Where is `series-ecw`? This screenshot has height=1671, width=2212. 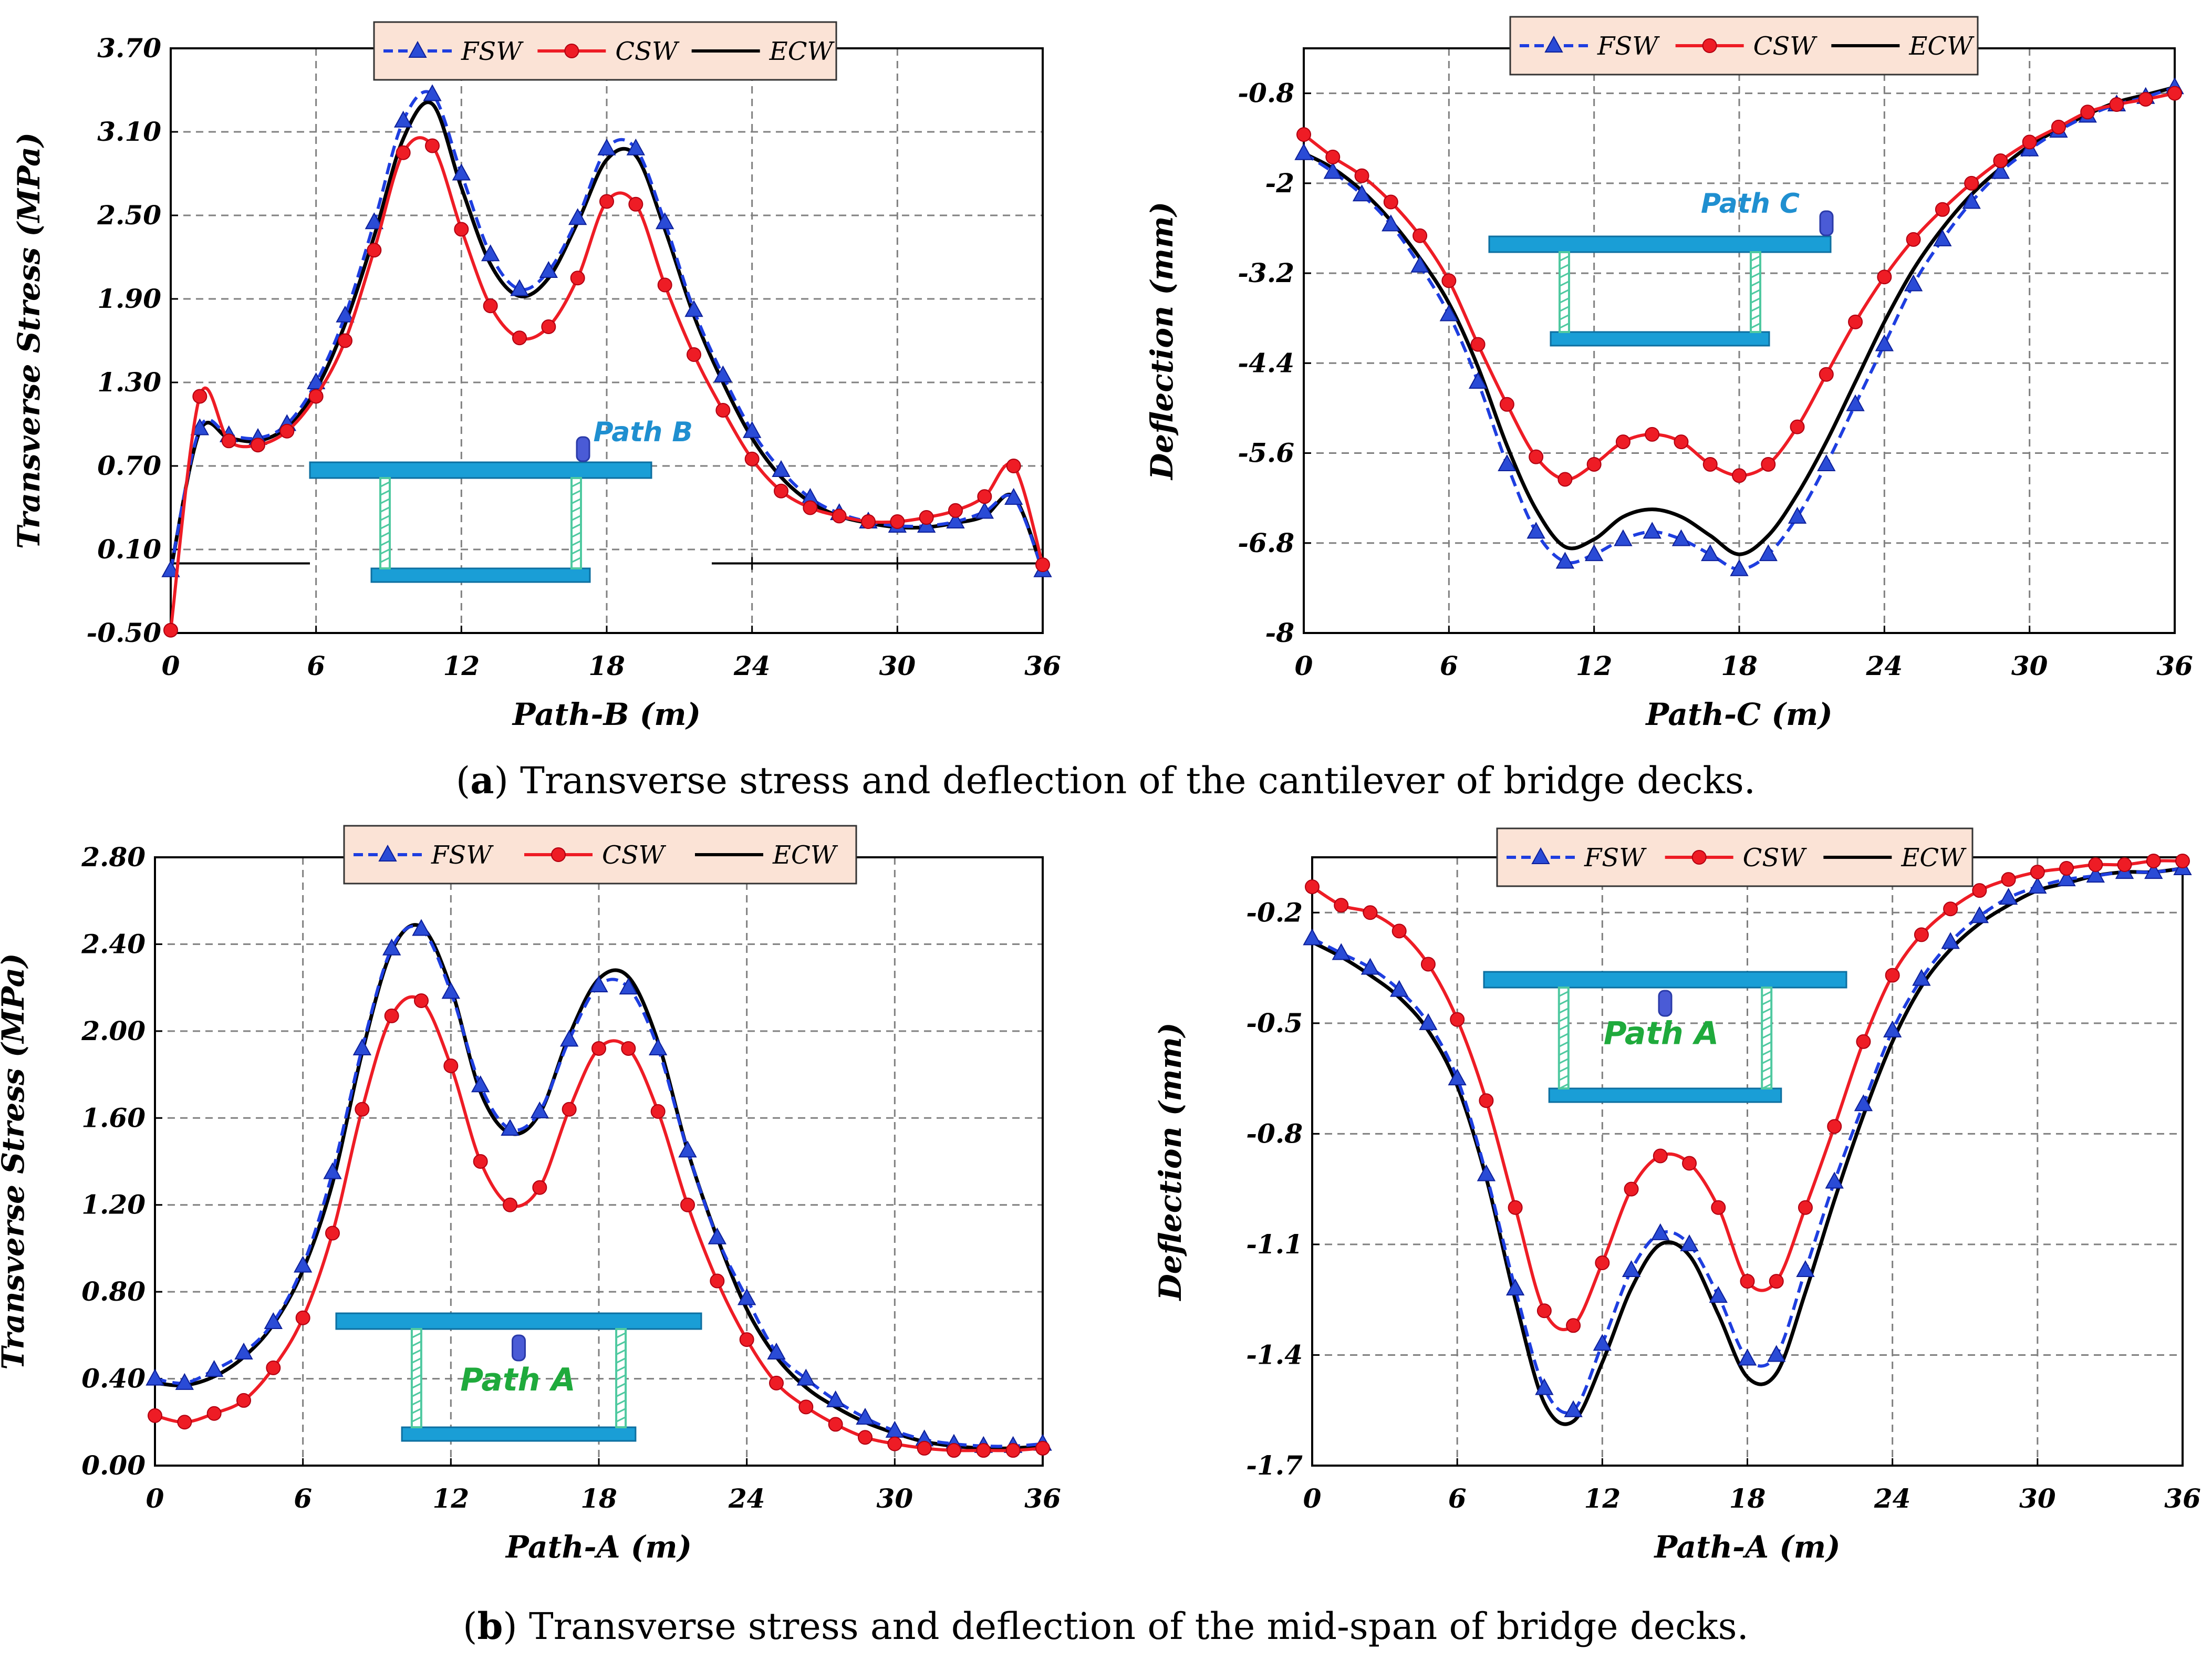
series-ecw is located at coordinates (1747, 1146).